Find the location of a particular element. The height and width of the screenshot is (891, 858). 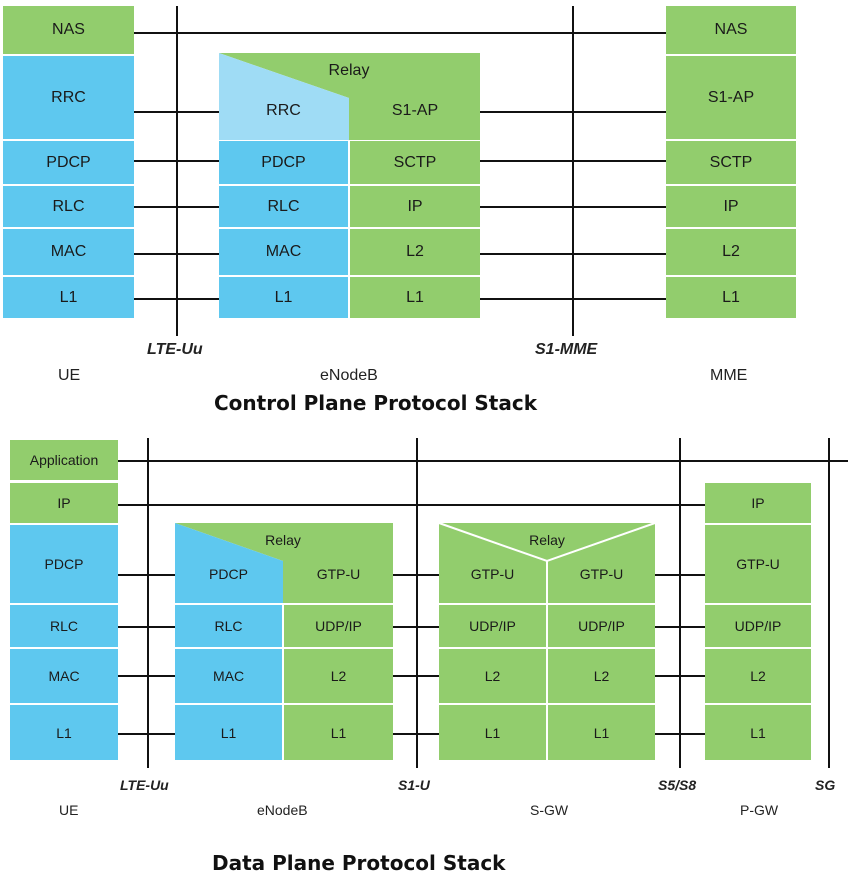

dp-mac-line is located at coordinates (146, 676).